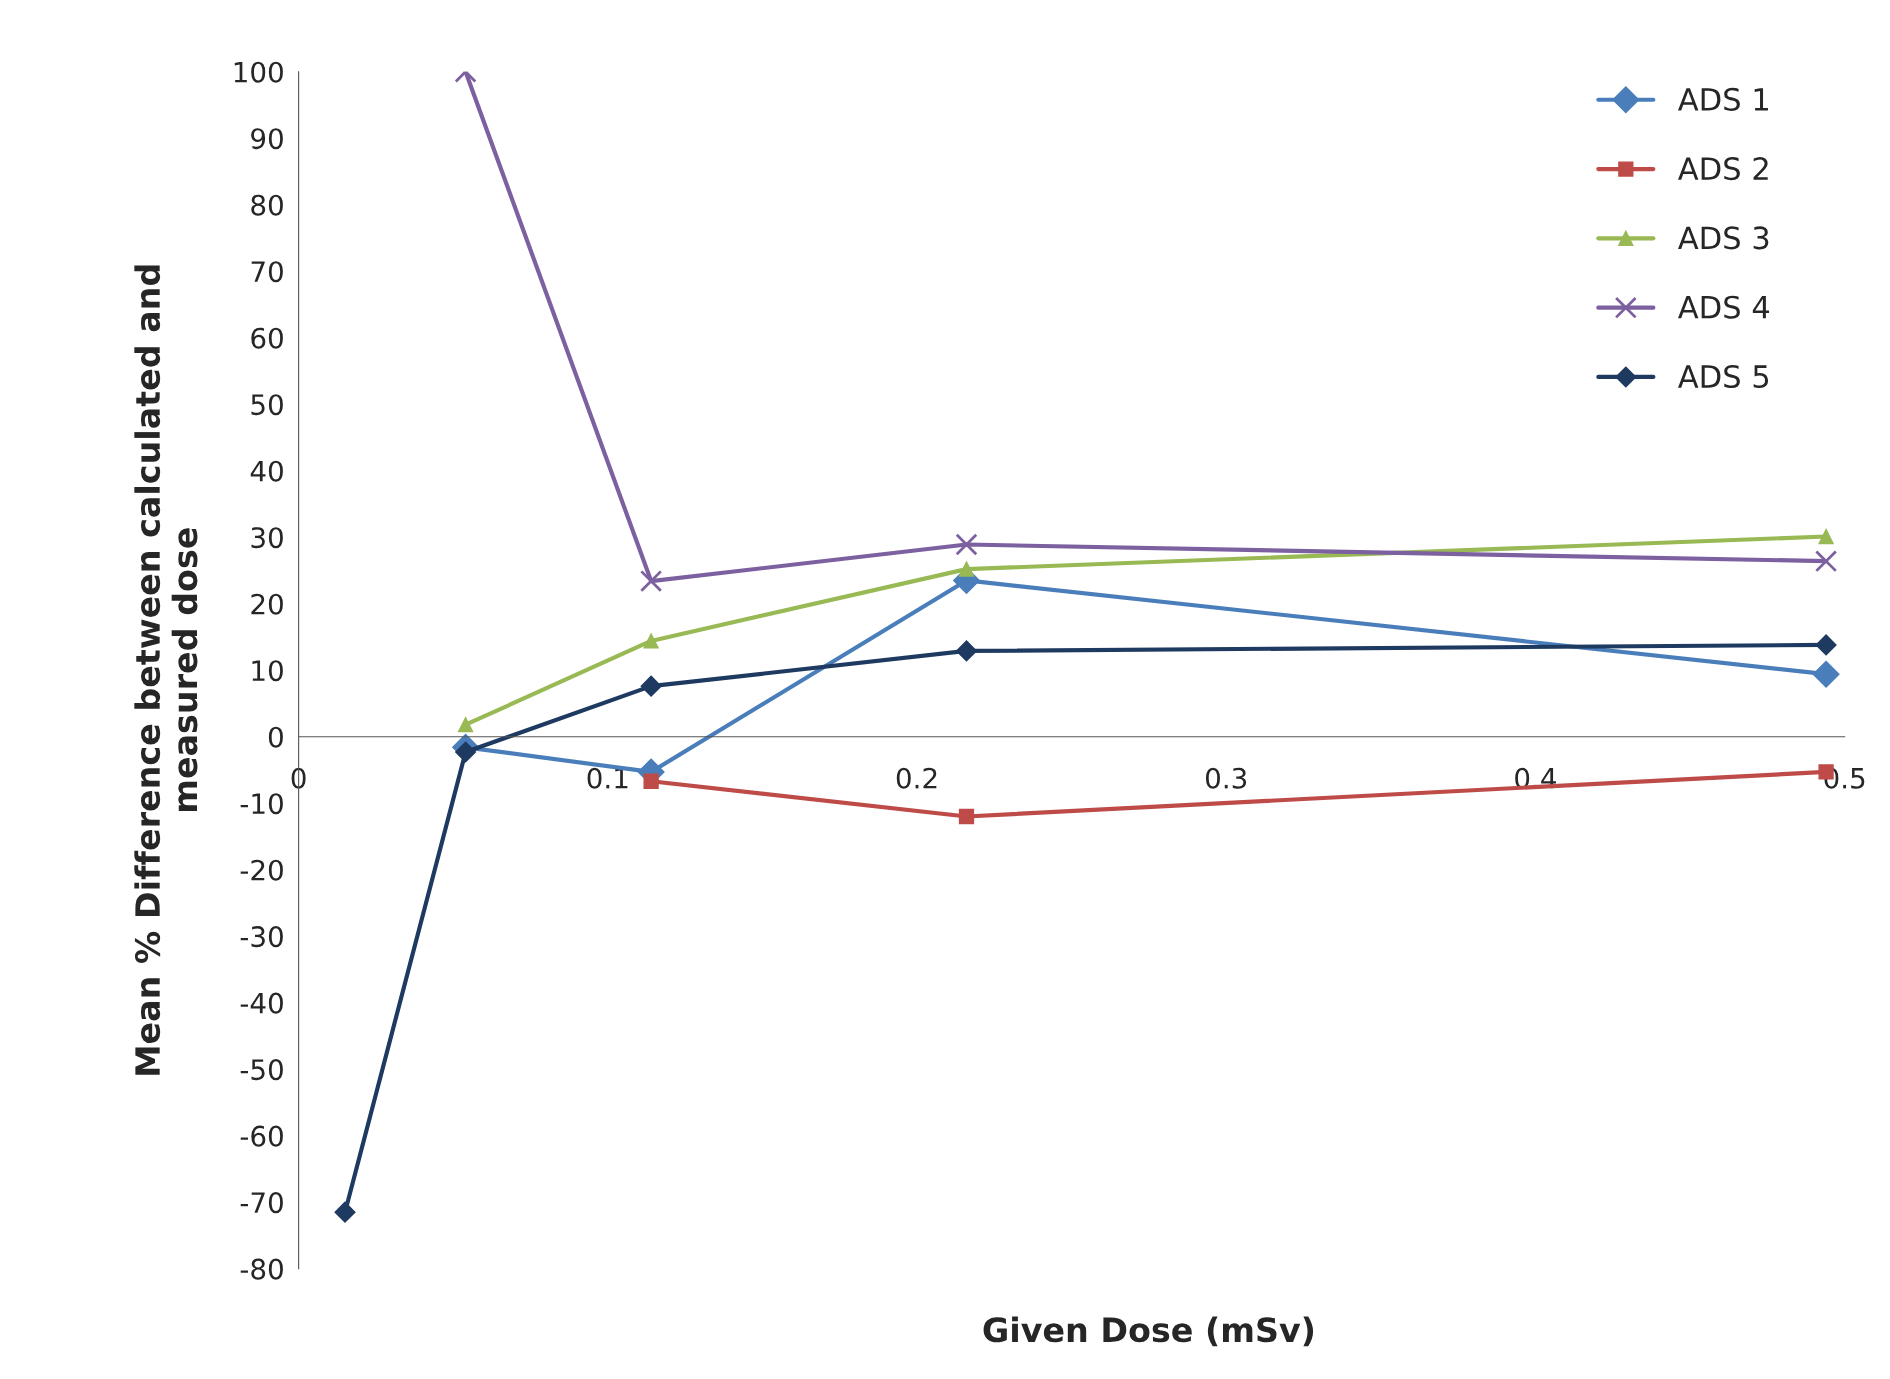 The height and width of the screenshot is (1379, 1890). What do you see at coordinates (267, 338) in the screenshot?
I see `y-tick-label: 60` at bounding box center [267, 338].